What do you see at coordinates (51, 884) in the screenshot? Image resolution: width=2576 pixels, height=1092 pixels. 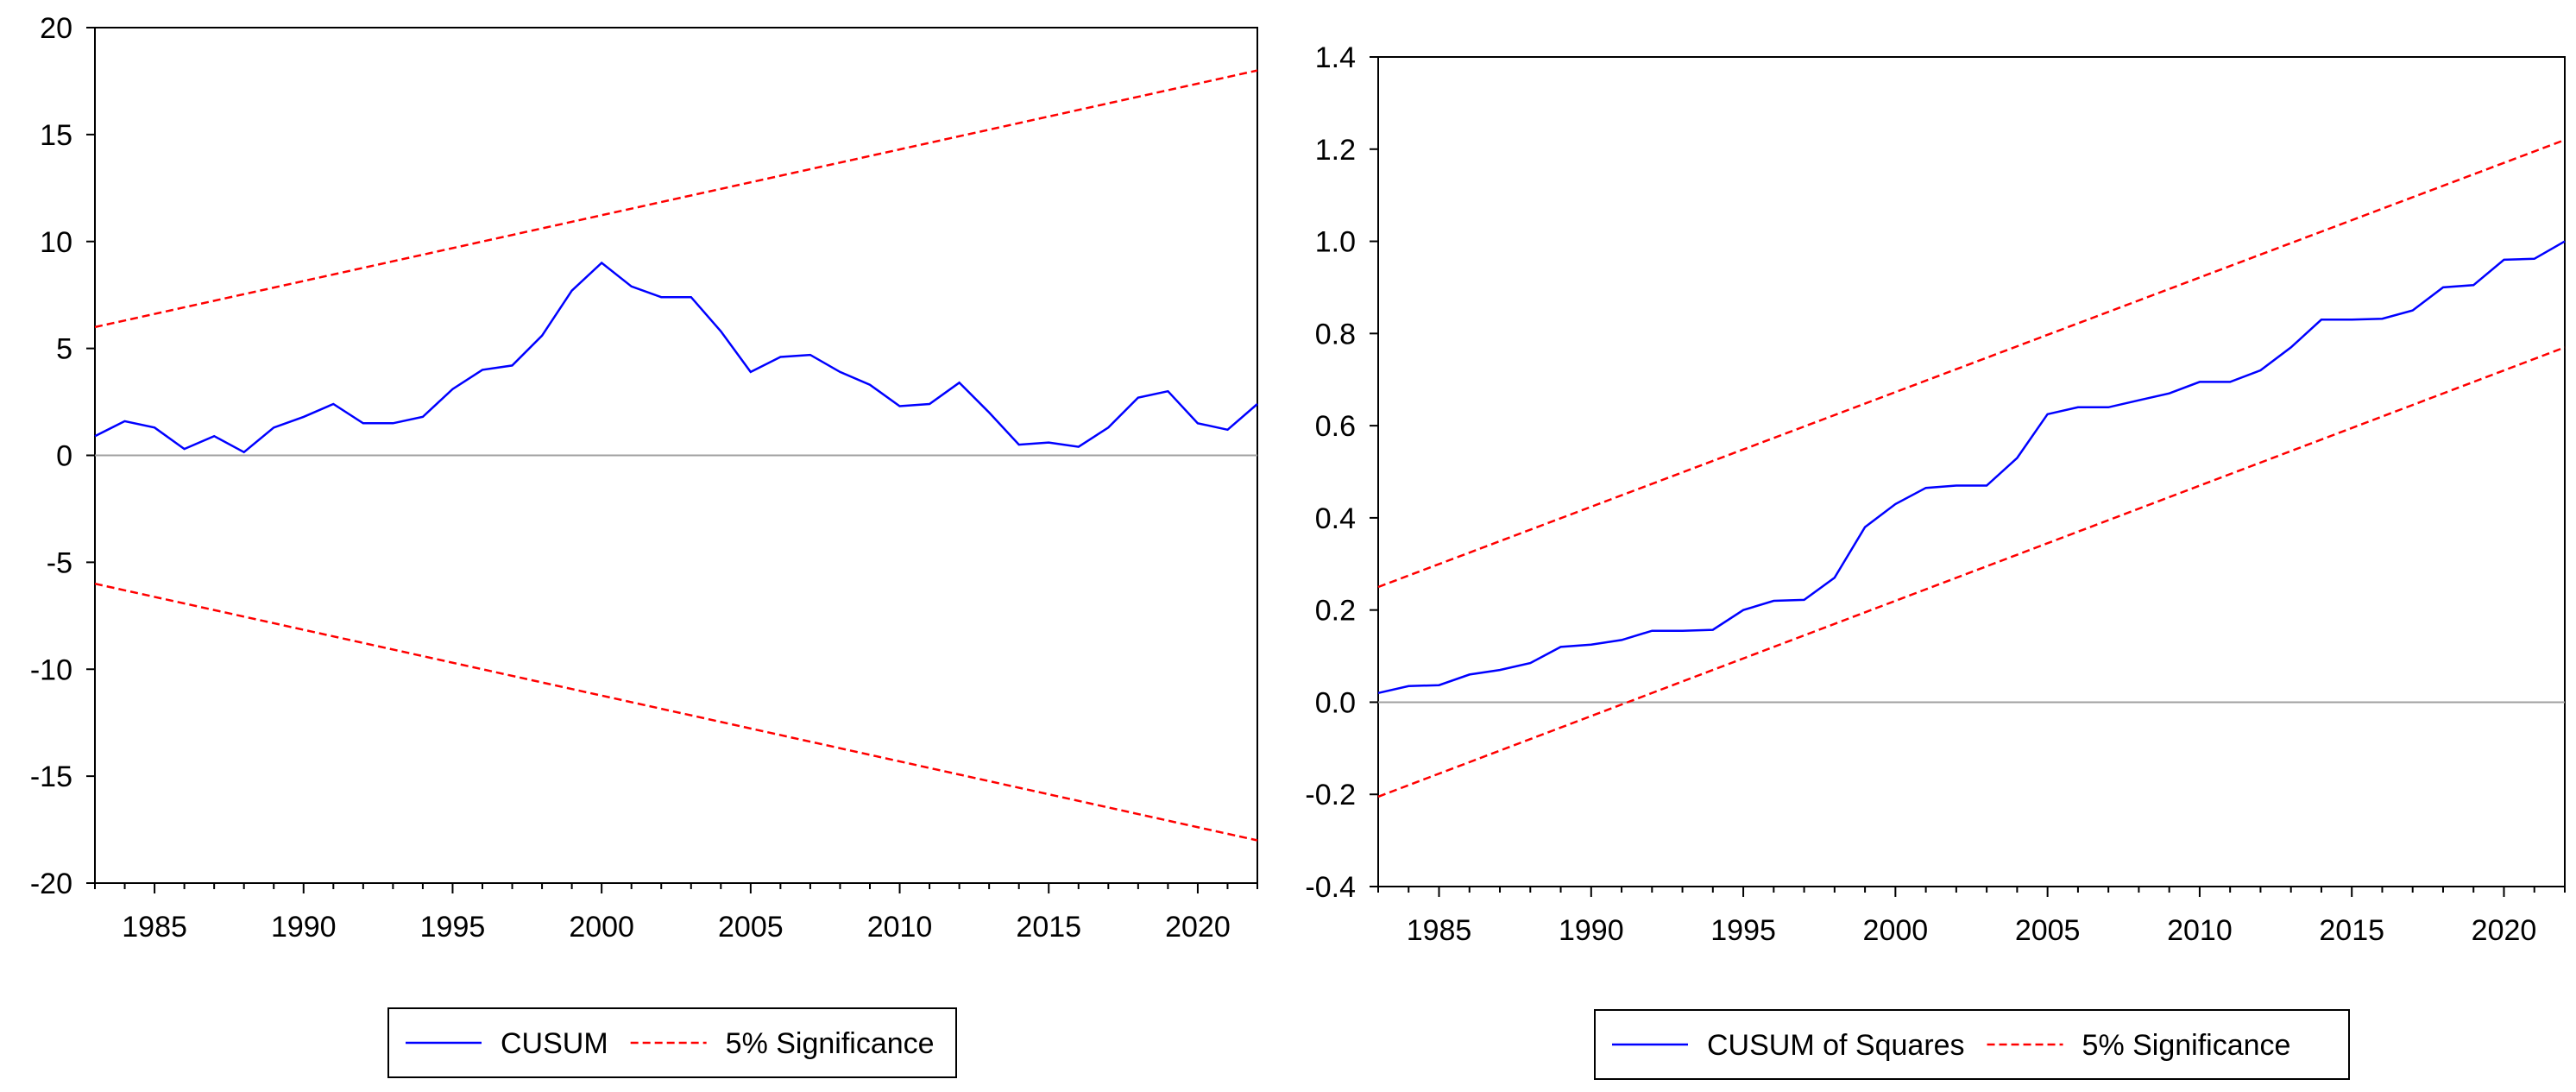 I see `y-tick-label: -20` at bounding box center [51, 884].